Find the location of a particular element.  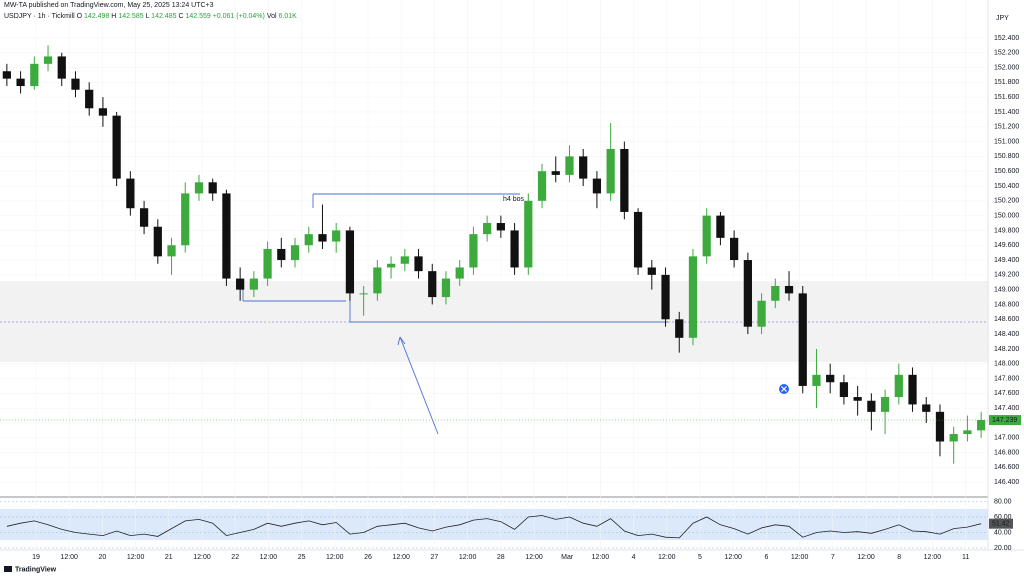

y-tick-label: 149.200 is located at coordinates (1006, 275).